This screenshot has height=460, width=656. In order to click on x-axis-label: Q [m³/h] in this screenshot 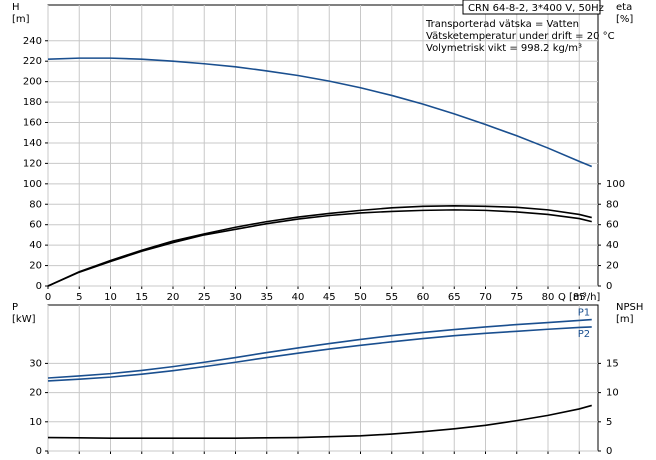, I will do `click(579, 297)`.